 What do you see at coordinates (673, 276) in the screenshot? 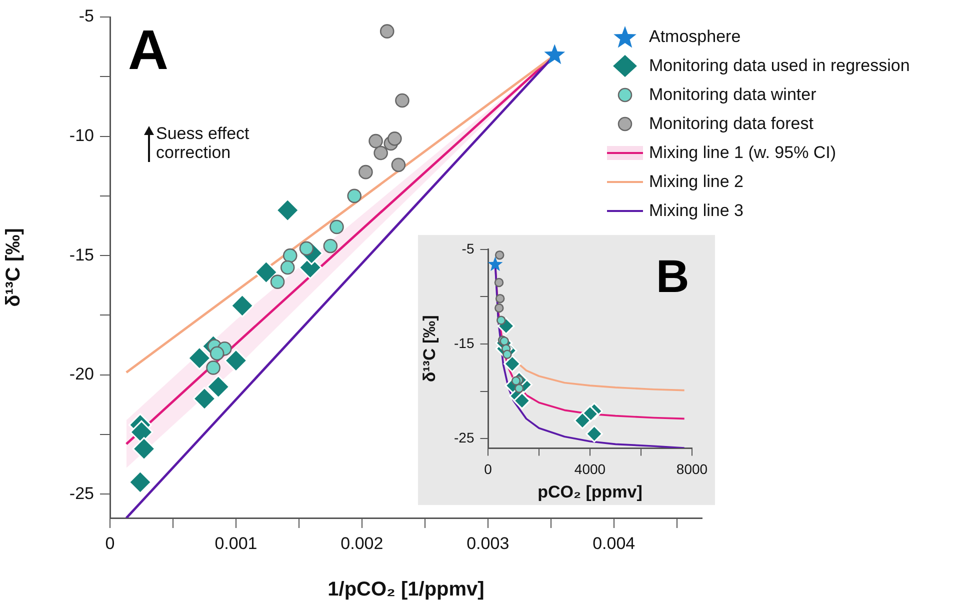
I see `chart-title: B` at bounding box center [673, 276].